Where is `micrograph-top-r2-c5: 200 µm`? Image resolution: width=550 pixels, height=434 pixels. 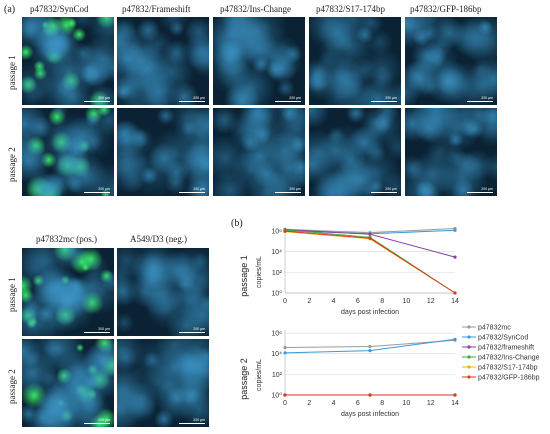
micrograph-top-r2-c5: 200 µm is located at coordinates (451, 152).